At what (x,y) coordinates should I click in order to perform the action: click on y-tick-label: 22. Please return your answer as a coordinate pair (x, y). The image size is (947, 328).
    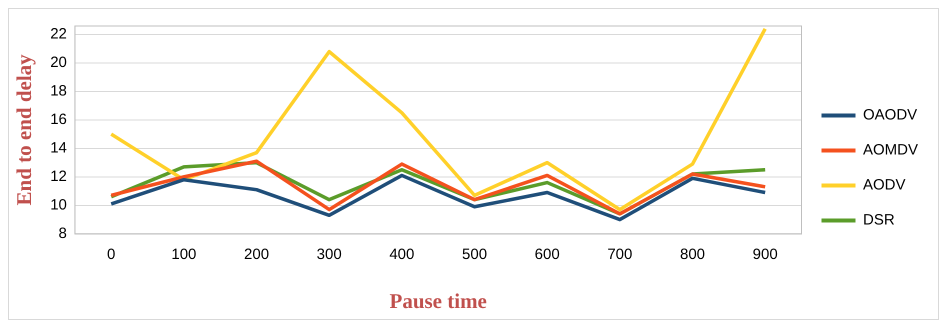
    Looking at the image, I should click on (58, 34).